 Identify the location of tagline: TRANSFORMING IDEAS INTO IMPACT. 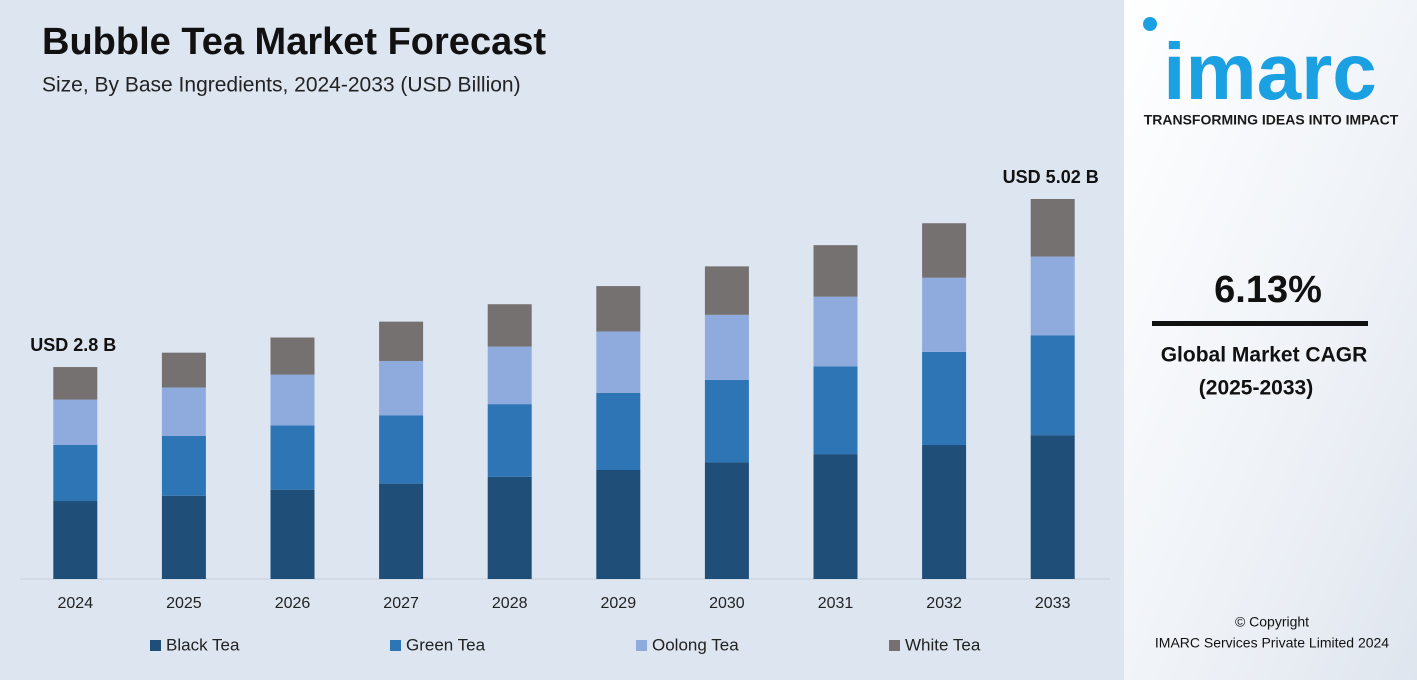
(1271, 120).